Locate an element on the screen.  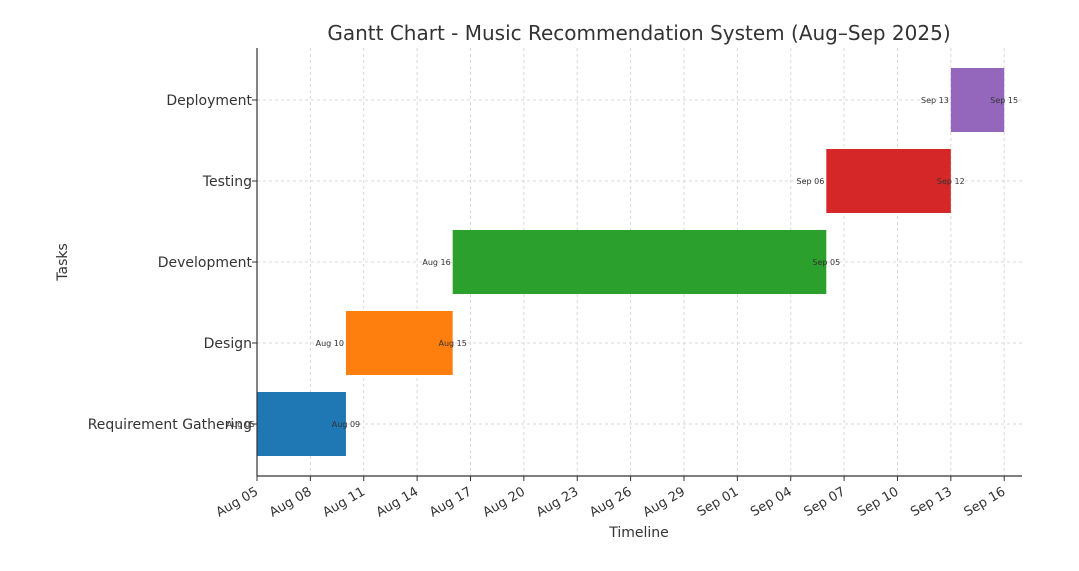
x-tick-label: Sep 01 is located at coordinates (718, 502).